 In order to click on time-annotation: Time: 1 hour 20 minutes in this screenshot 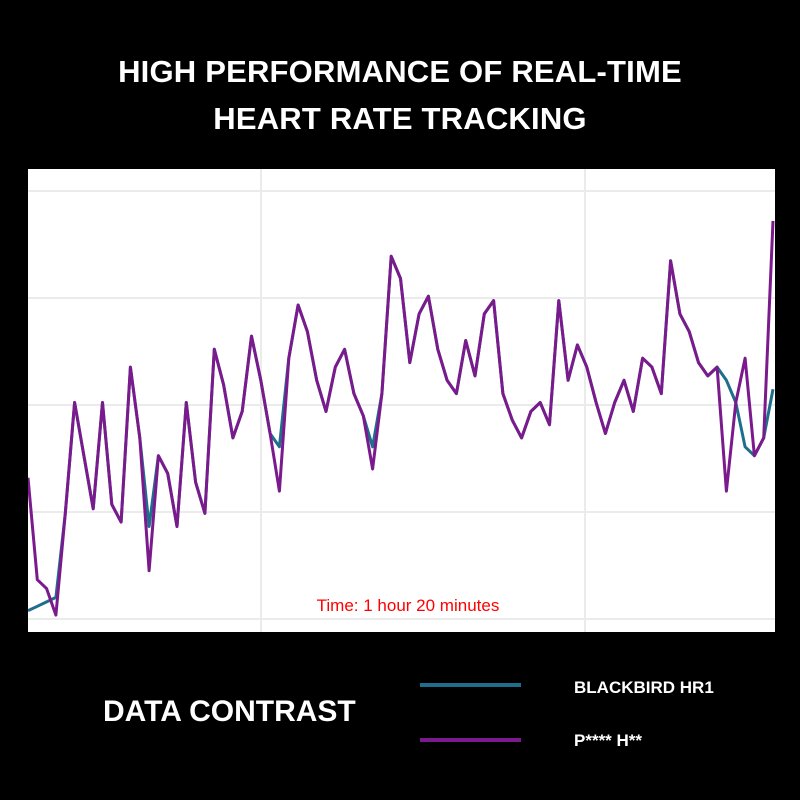, I will do `click(408, 605)`.